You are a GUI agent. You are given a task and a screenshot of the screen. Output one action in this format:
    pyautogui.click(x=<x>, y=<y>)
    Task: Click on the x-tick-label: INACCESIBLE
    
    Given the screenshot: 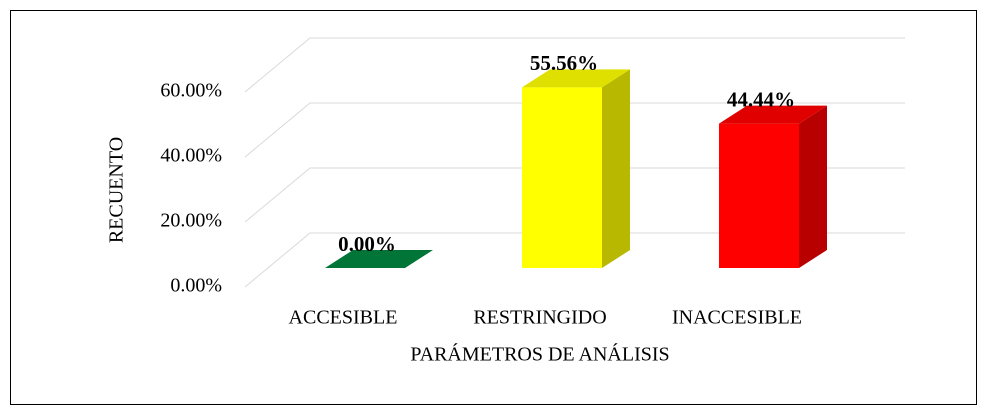 What is the action you would take?
    pyautogui.click(x=737, y=318)
    